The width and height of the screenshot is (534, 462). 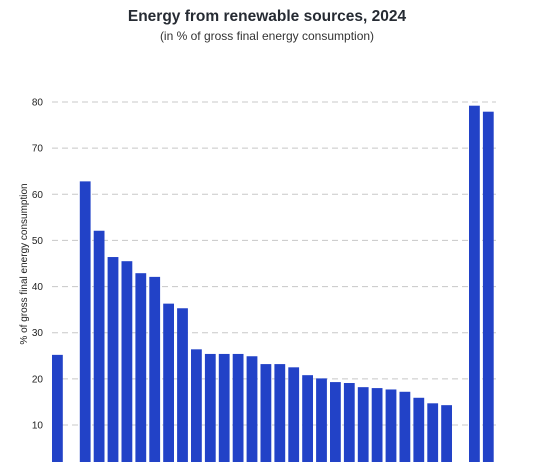 What do you see at coordinates (267, 36) in the screenshot?
I see `chart-subtitle: (in % of gross final energy consumption)` at bounding box center [267, 36].